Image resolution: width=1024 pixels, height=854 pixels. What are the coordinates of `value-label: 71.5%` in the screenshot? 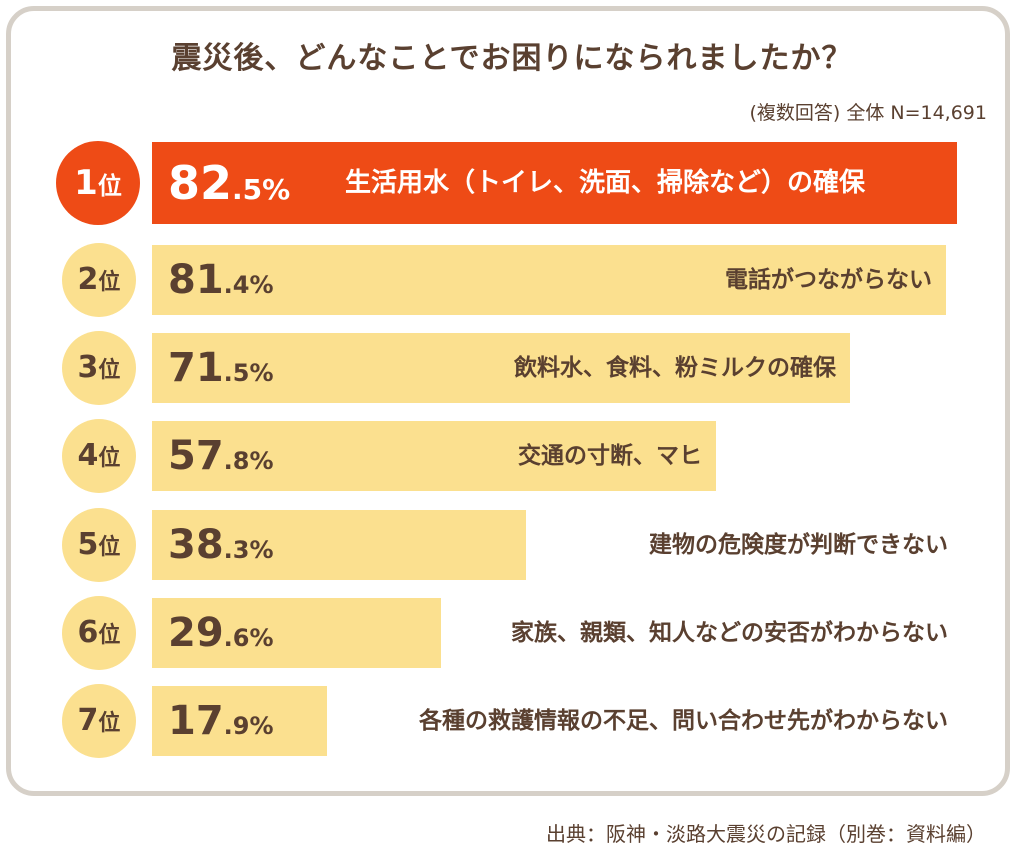 It's located at (221, 368).